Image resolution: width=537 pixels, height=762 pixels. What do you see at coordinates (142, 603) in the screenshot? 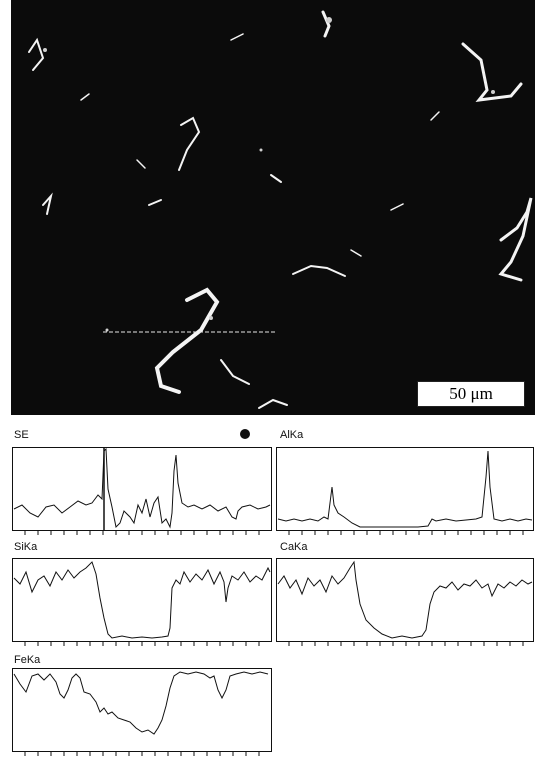
I see `sika-line-scan` at bounding box center [142, 603].